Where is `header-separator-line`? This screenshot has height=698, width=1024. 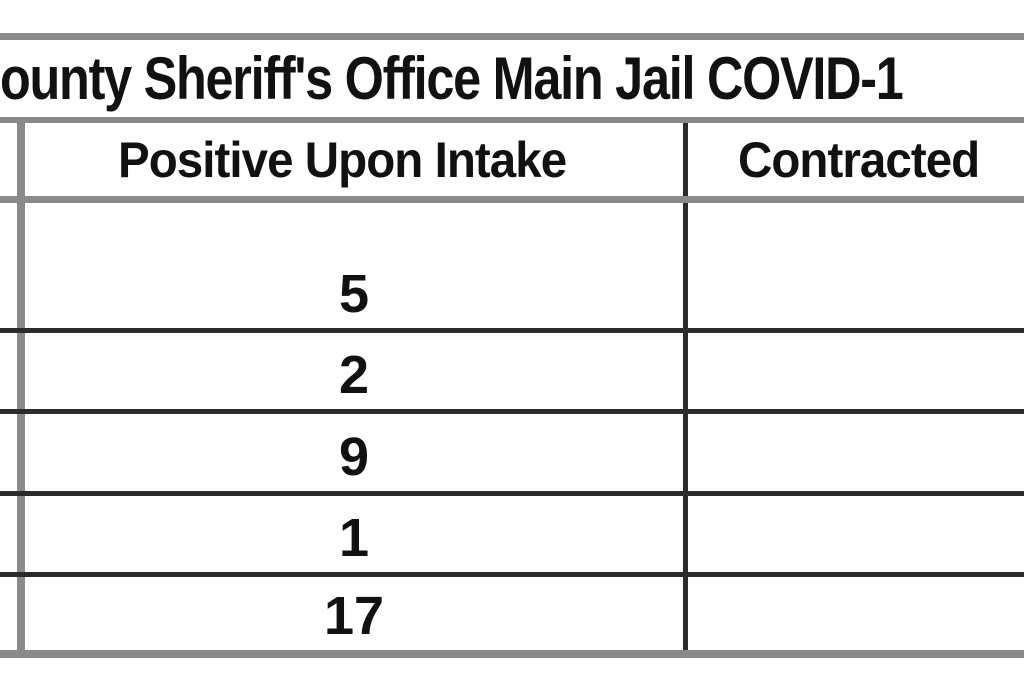 header-separator-line is located at coordinates (512, 199).